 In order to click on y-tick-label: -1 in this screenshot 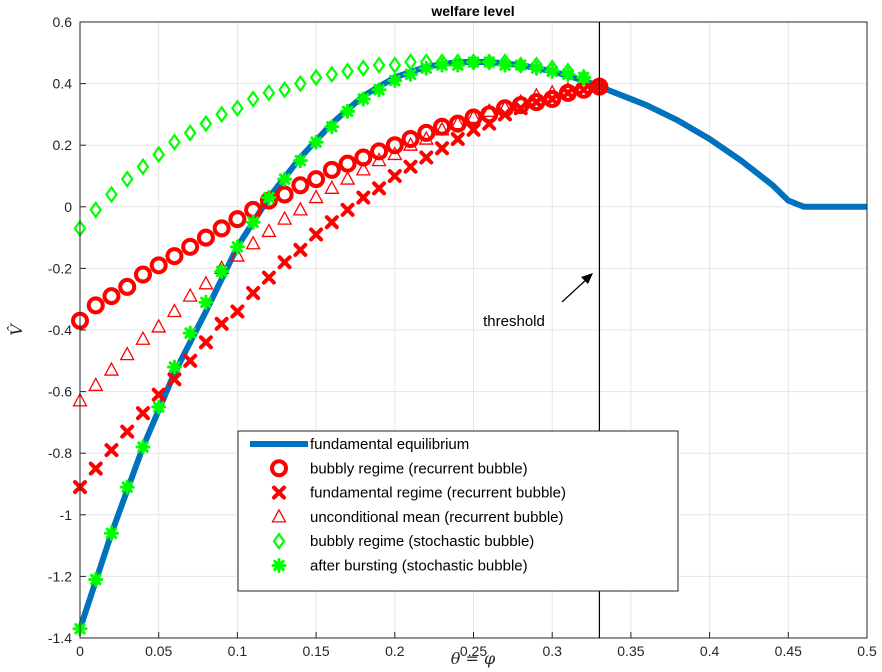, I will do `click(66, 515)`.